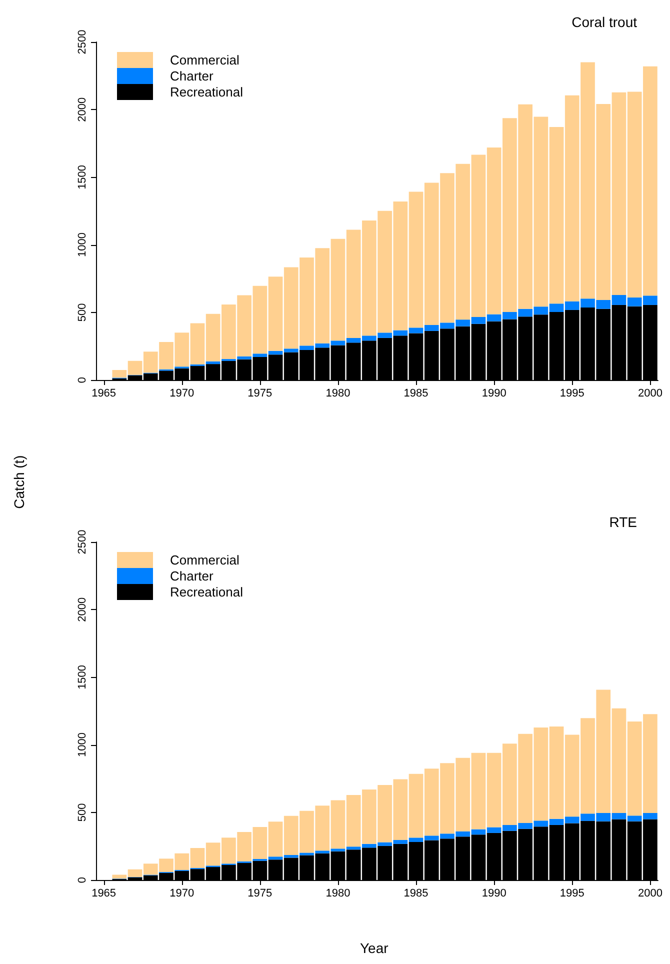 Image resolution: width=670 pixels, height=964 pixels. Describe the element at coordinates (623, 522) in the screenshot. I see `chart-title: RTE` at that location.